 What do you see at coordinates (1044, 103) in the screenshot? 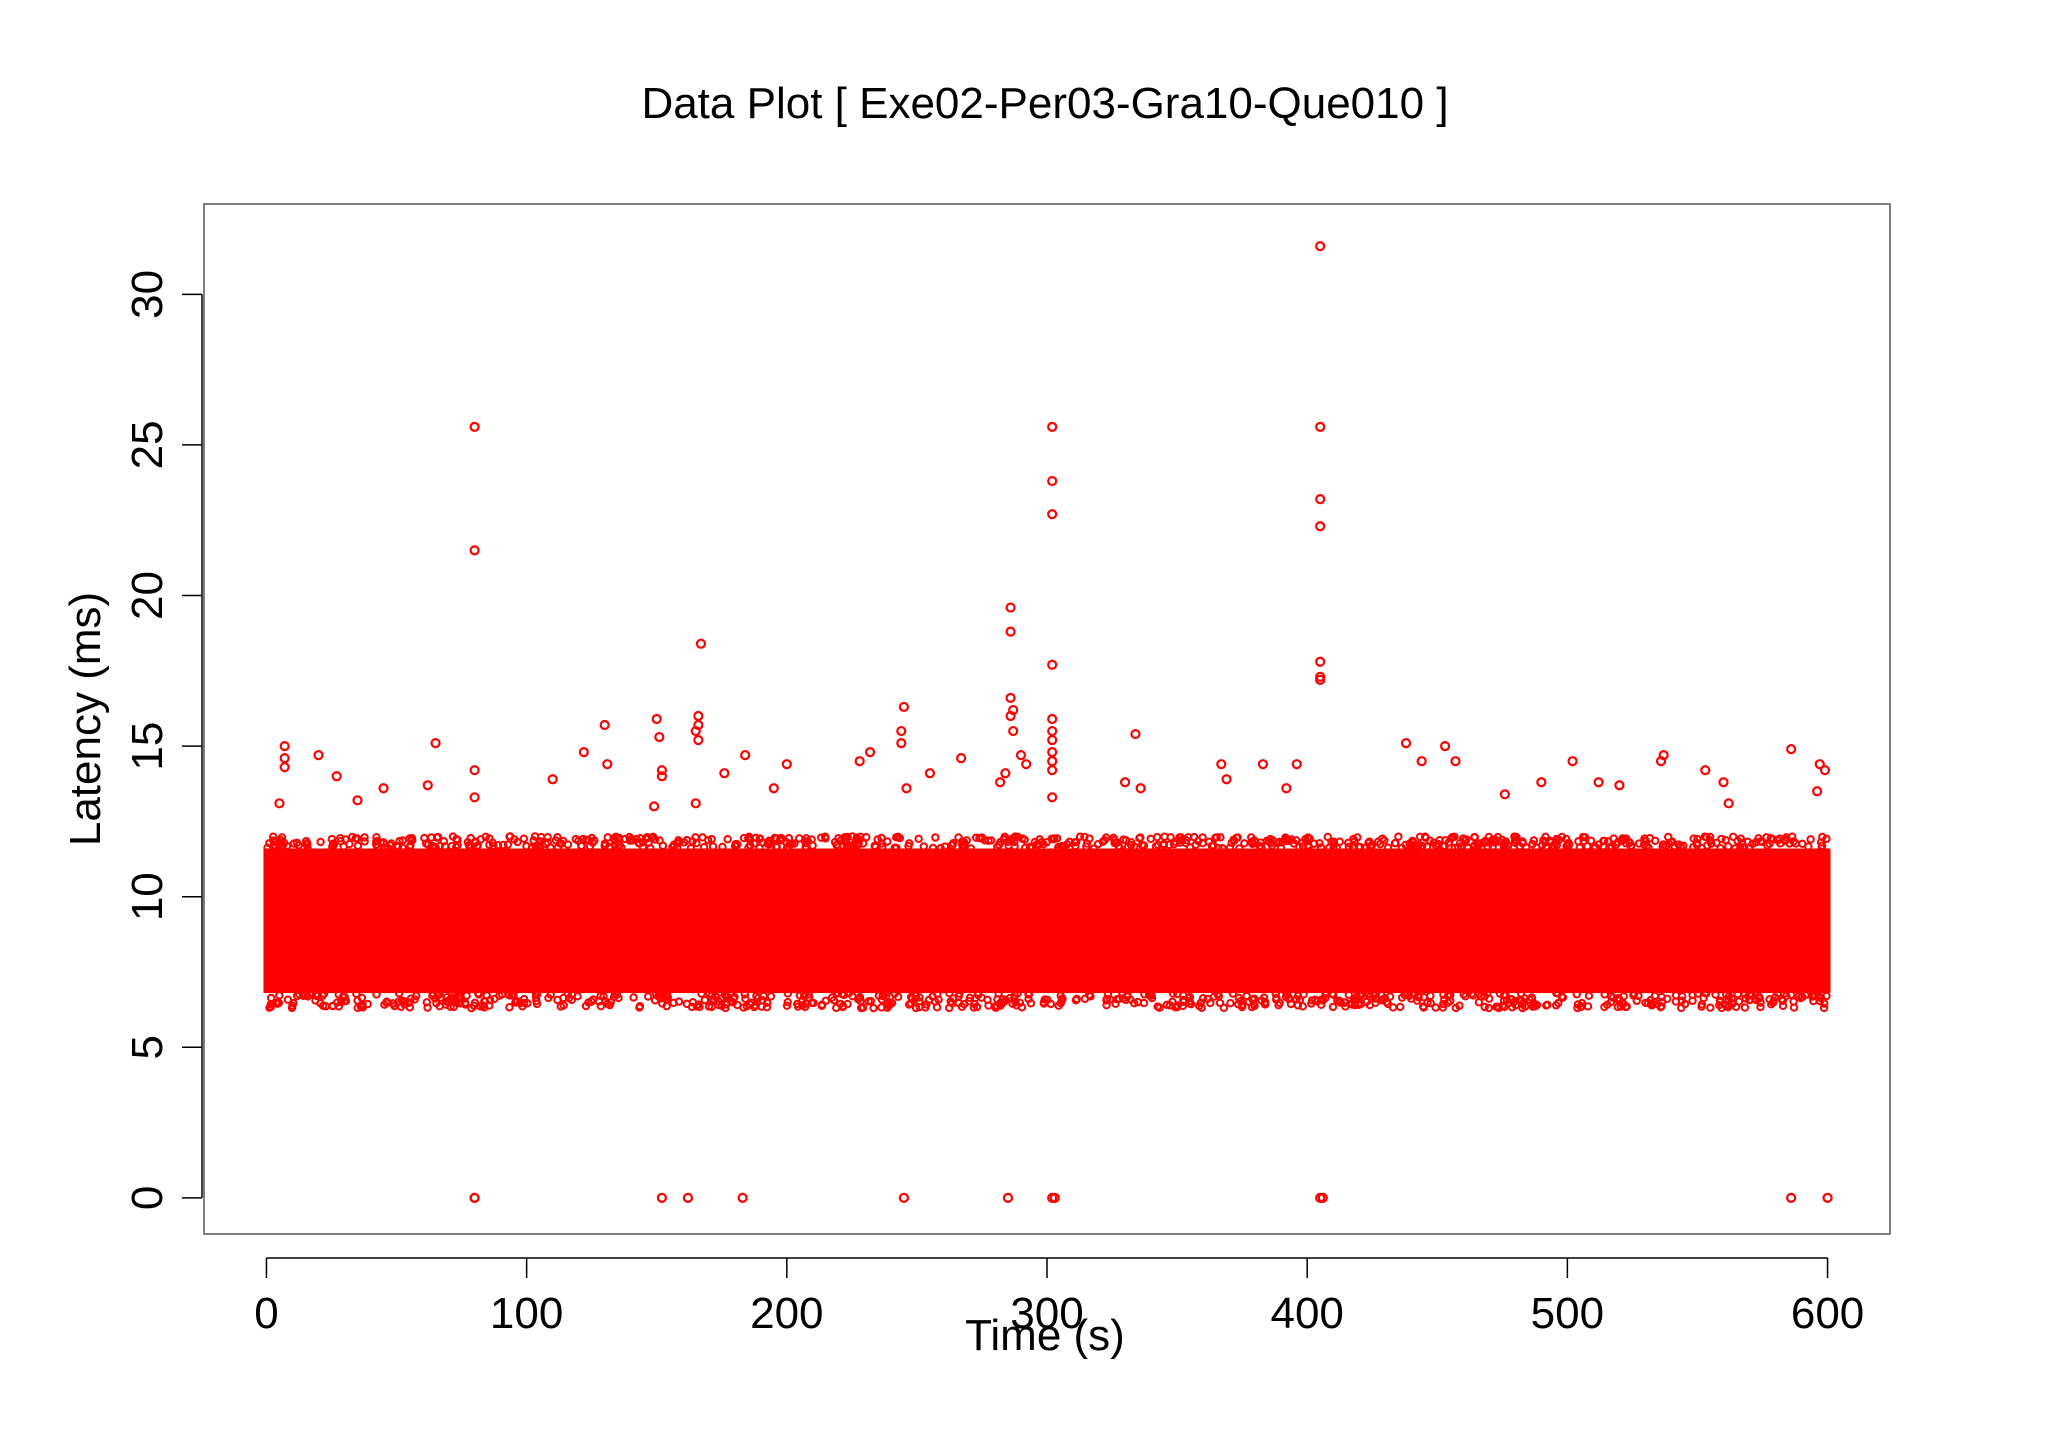
I see `chart-title: Data Plot [ Exe02-Per03-Gra10-Que010 ]` at bounding box center [1044, 103].